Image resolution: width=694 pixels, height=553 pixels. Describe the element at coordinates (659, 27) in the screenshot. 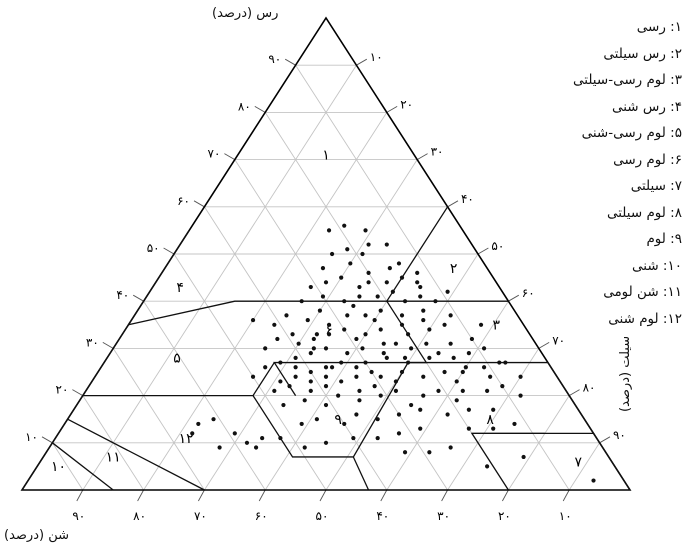

I see `legend-item-1: ۱: رسی` at that location.